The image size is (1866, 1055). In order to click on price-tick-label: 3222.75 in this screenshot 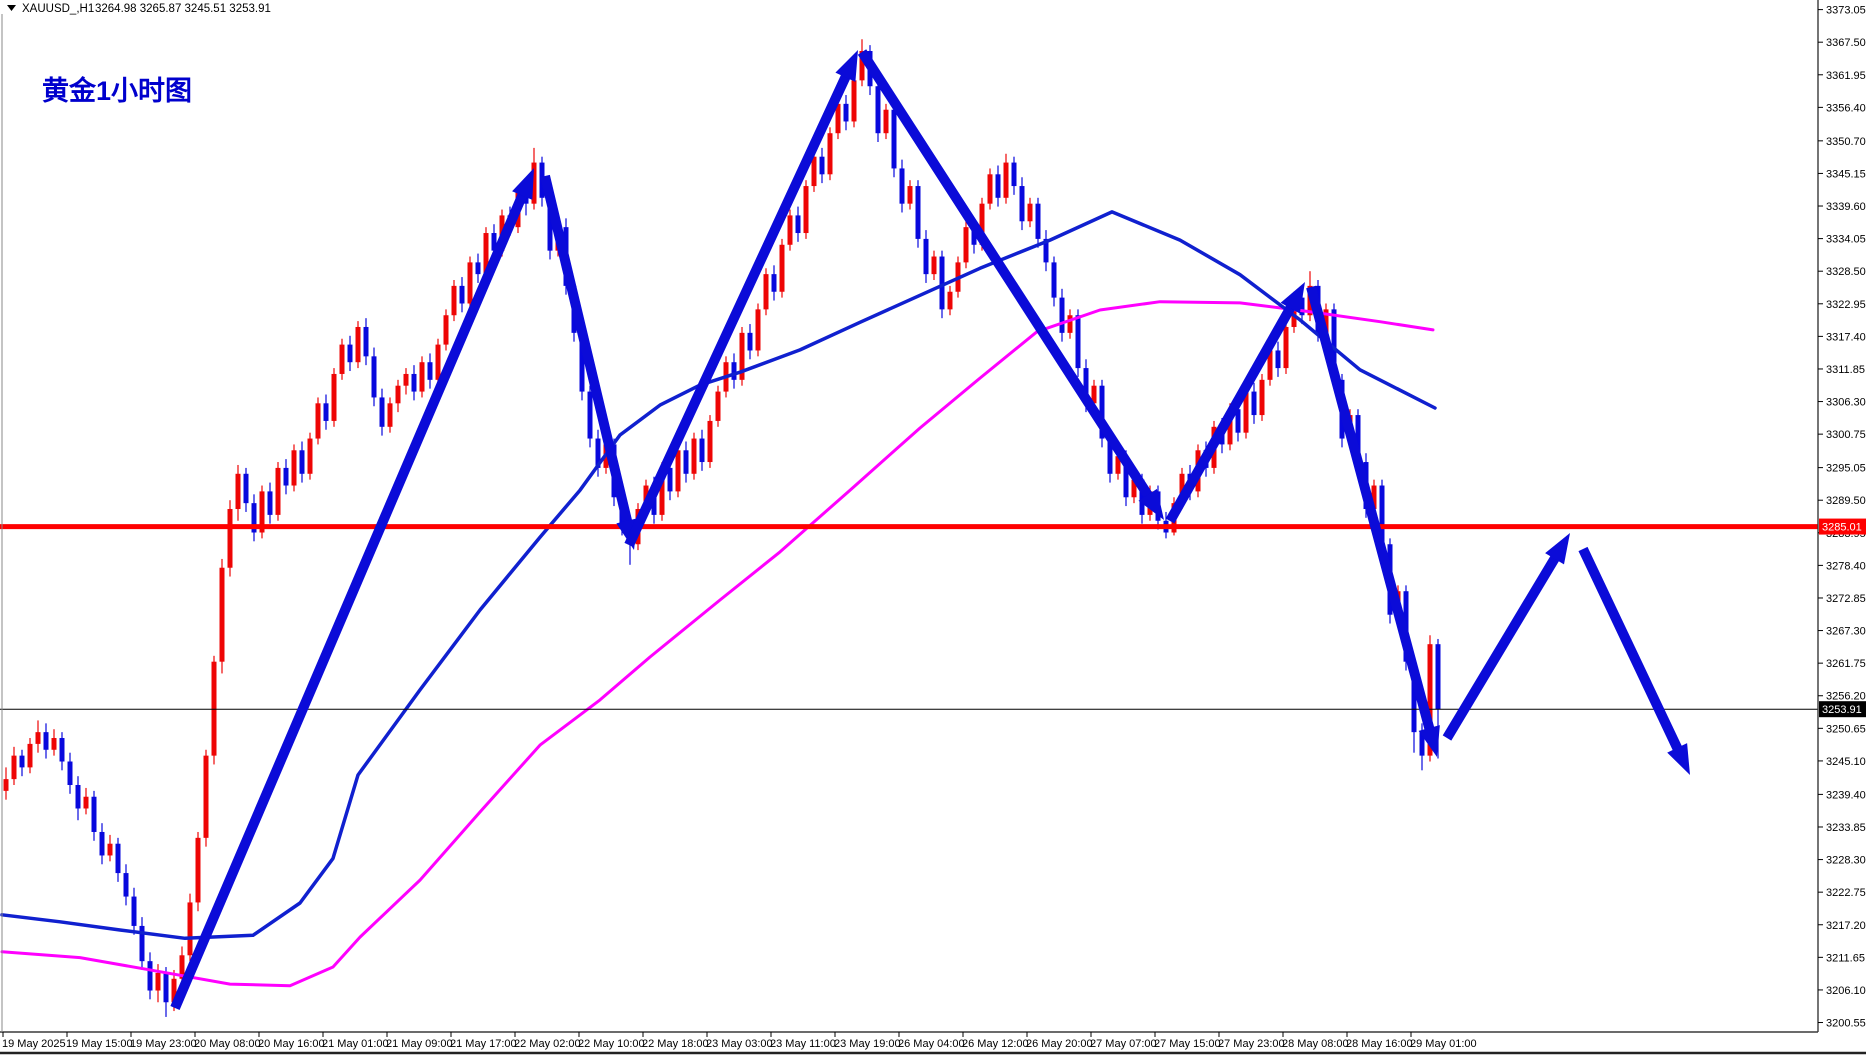, I will do `click(1846, 893)`.